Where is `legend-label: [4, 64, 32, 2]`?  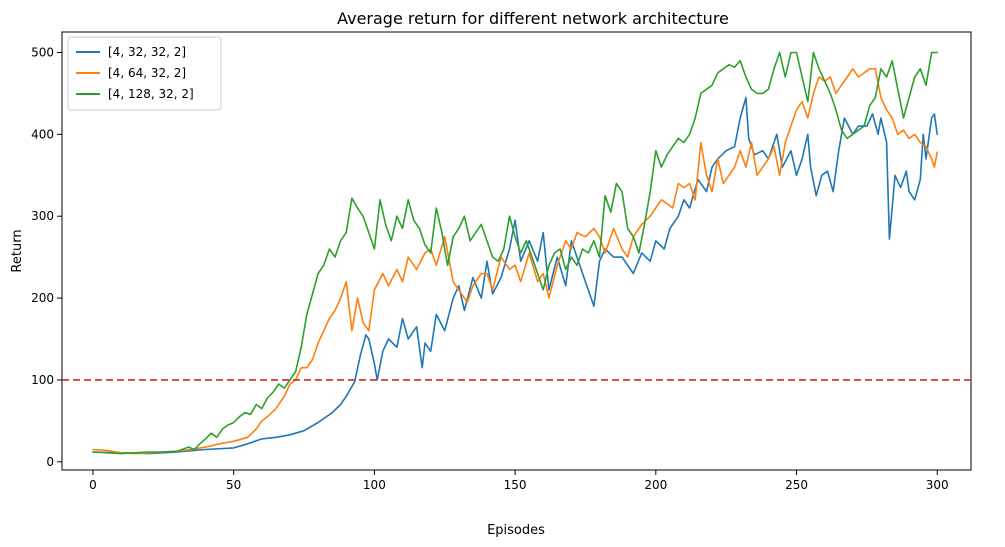 legend-label: [4, 64, 32, 2] is located at coordinates (147, 73).